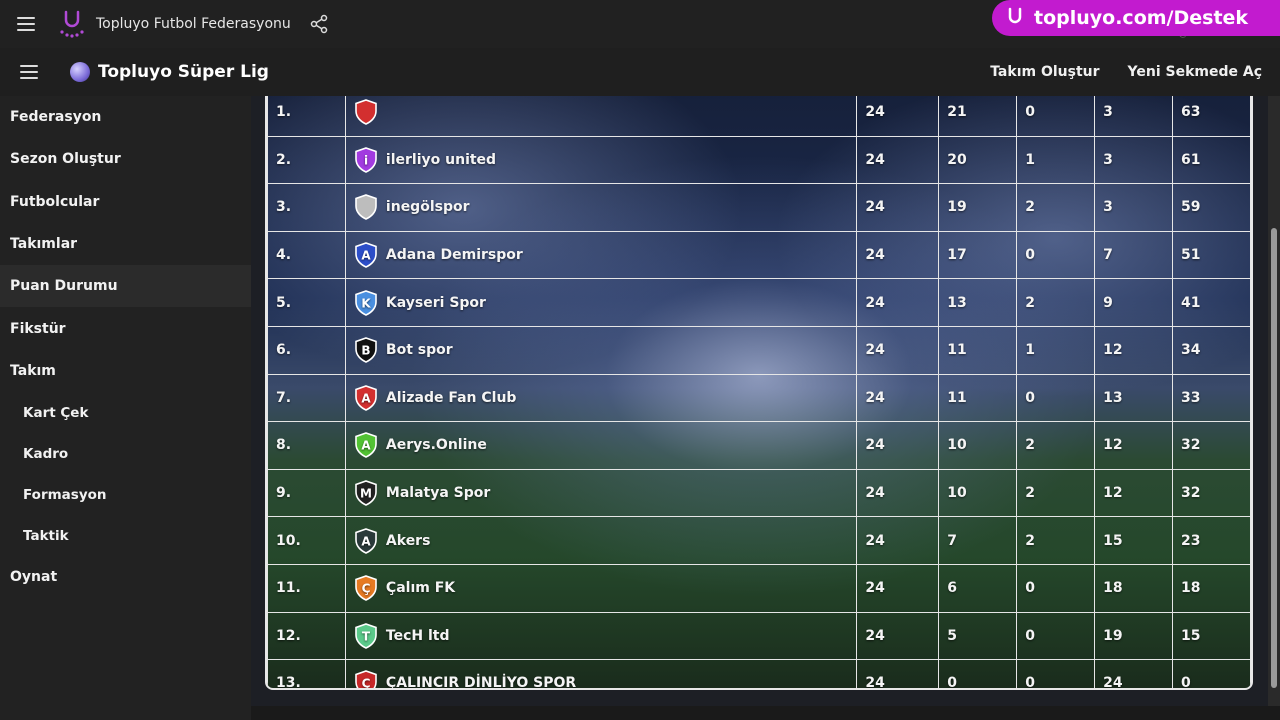 Image resolution: width=1280 pixels, height=720 pixels. Describe the element at coordinates (978, 302) in the screenshot. I see `wins-cell: 13` at that location.